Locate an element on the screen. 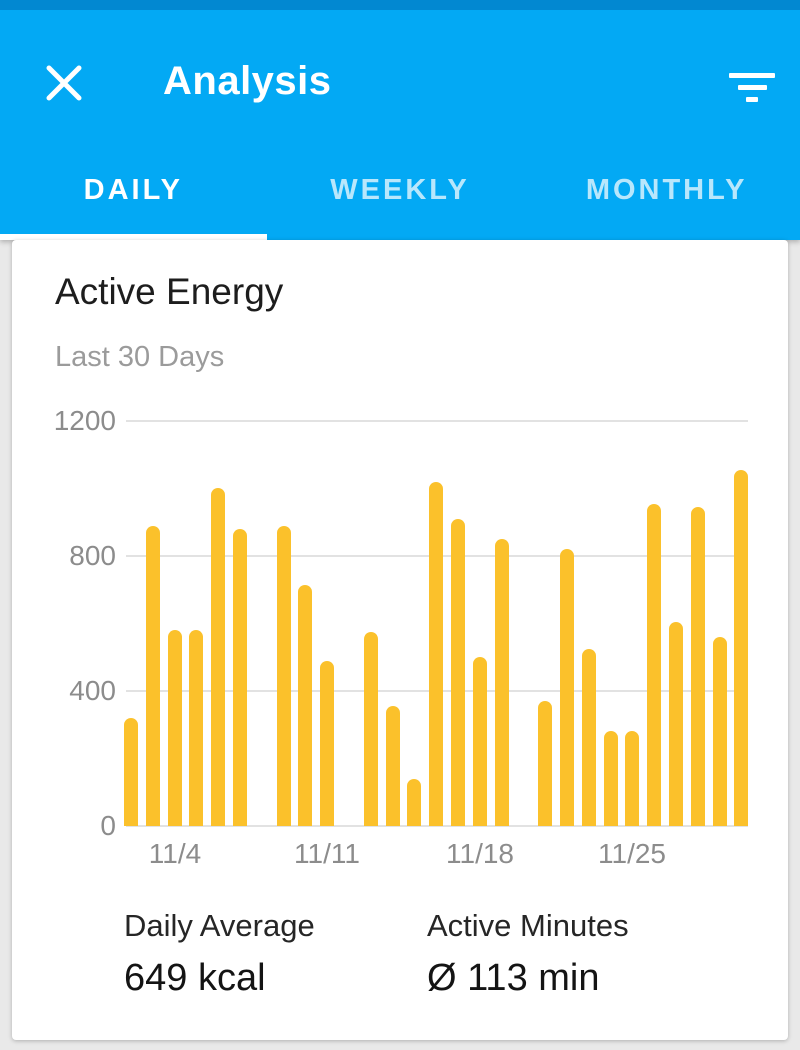  x-axis-label: 11/4 is located at coordinates (175, 853).